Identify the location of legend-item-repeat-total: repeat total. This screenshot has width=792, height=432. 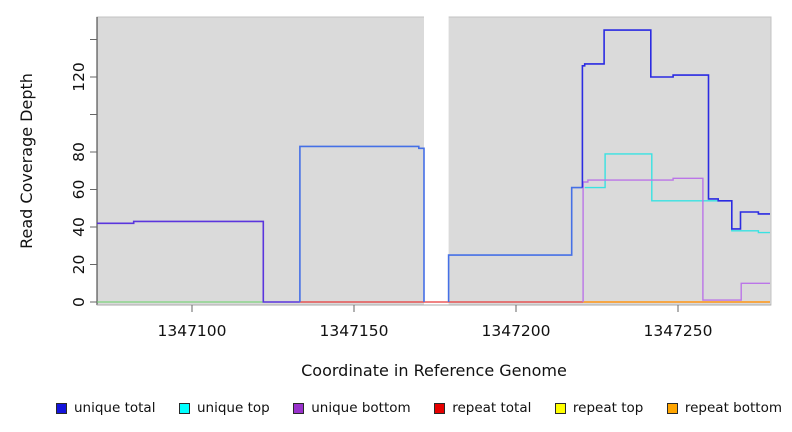
(482, 408).